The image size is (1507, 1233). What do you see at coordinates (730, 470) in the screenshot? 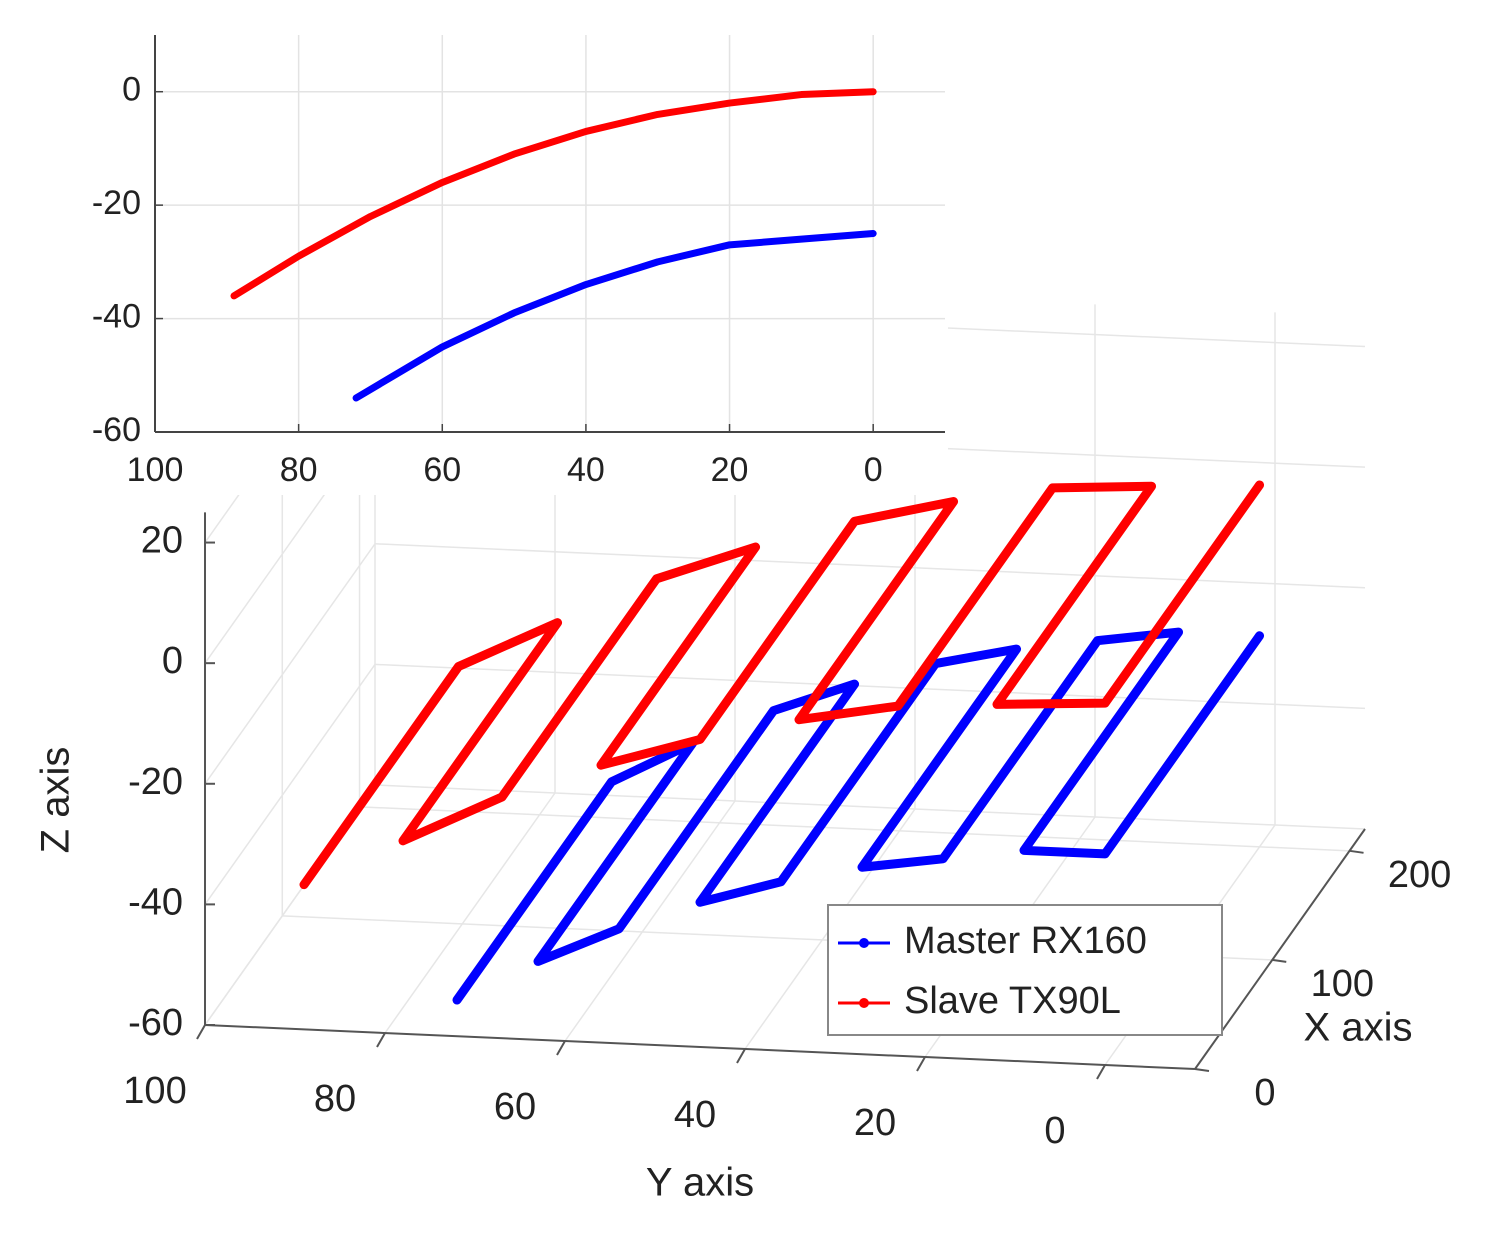
I see `x-tick-label: 20` at bounding box center [730, 470].